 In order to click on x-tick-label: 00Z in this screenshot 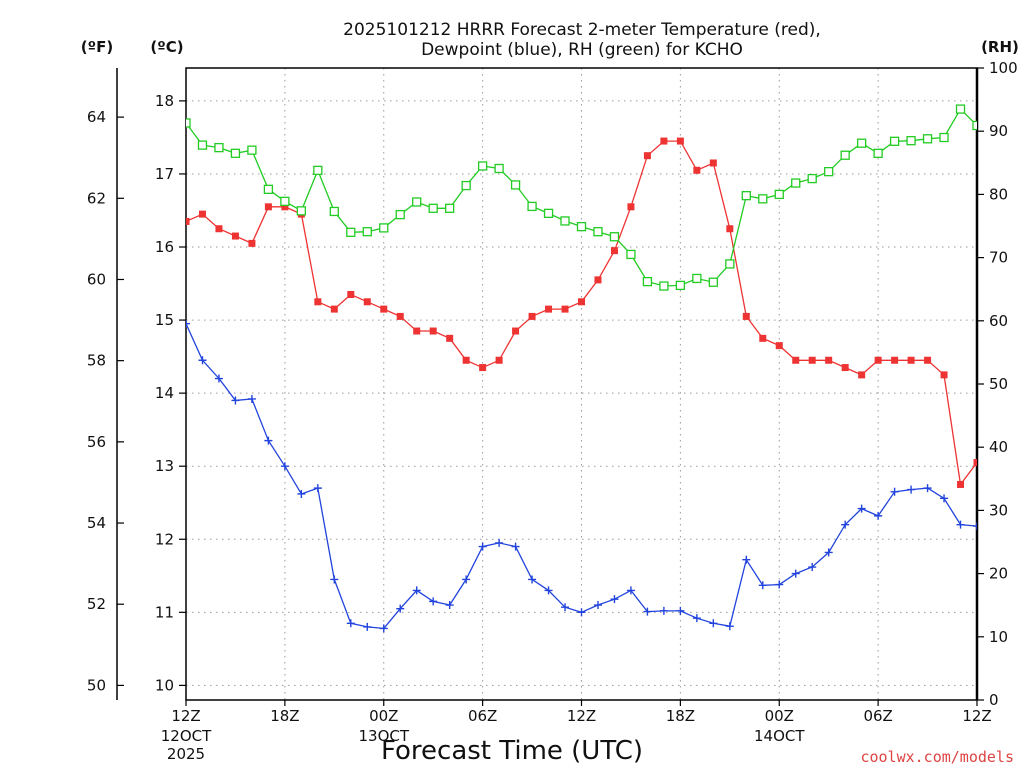, I will do `click(779, 716)`.